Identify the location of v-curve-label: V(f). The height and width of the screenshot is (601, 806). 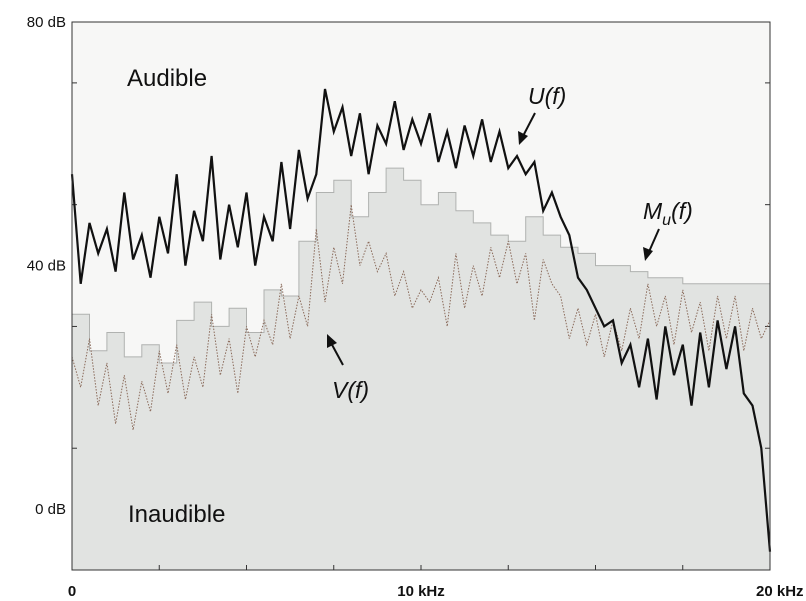
(350, 390).